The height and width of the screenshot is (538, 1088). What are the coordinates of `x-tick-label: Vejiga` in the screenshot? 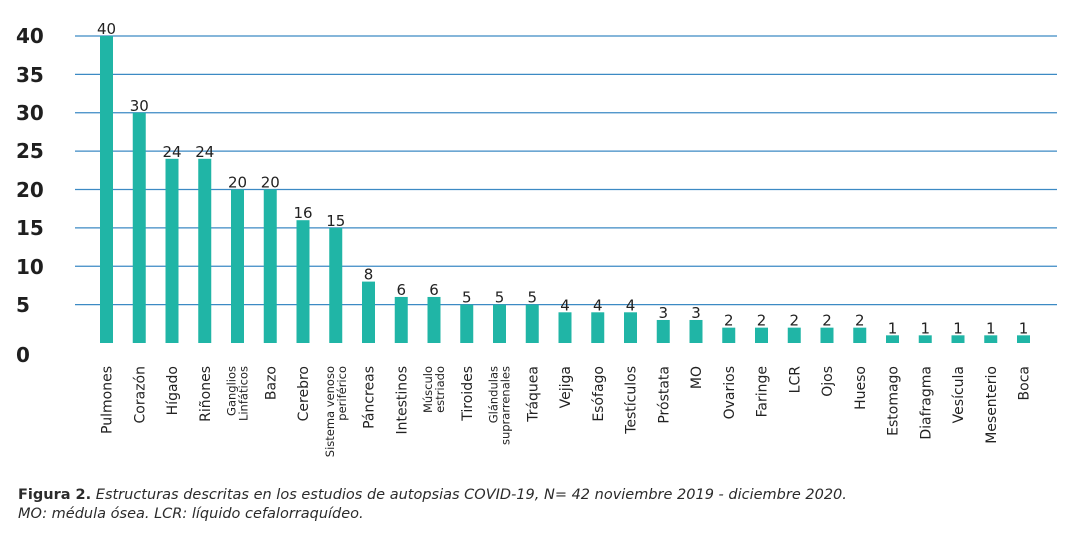 It's located at (566, 387).